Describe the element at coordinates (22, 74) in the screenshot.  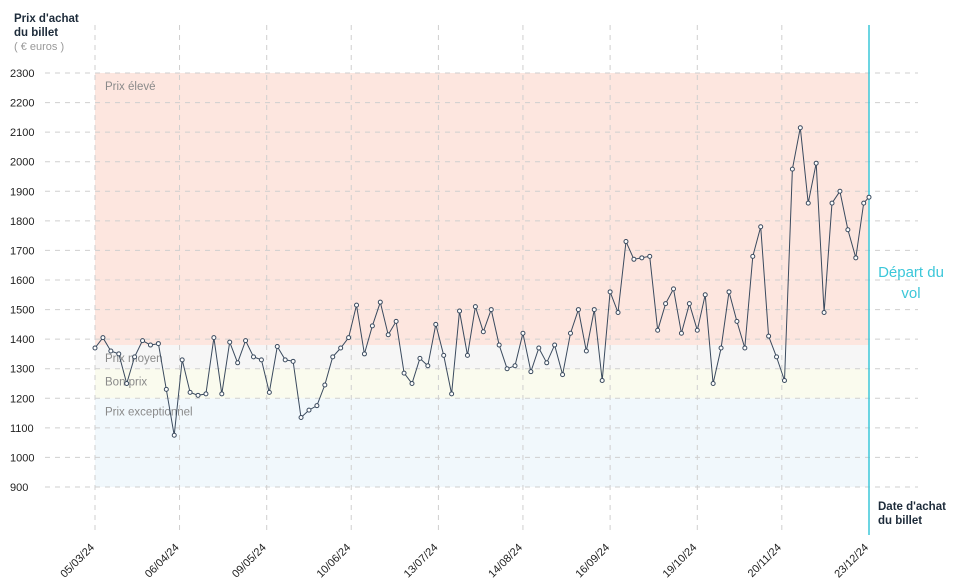
I see `y-tick-label: 2300` at that location.